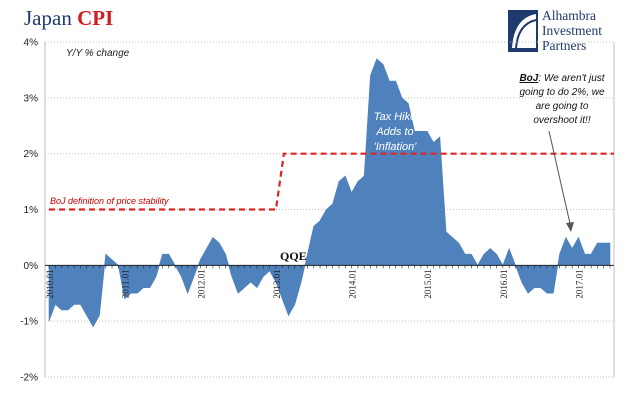 Image resolution: width=641 pixels, height=401 pixels. Describe the element at coordinates (561, 120) in the screenshot. I see `annotation-boj-quote-line: overshoot it!!` at that location.